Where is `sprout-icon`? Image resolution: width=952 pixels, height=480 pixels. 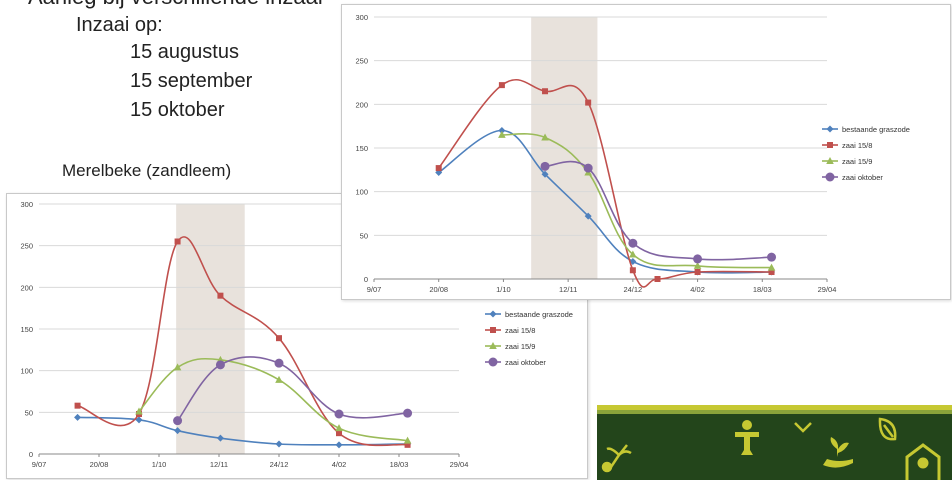 sprout-icon is located at coordinates (617, 458).